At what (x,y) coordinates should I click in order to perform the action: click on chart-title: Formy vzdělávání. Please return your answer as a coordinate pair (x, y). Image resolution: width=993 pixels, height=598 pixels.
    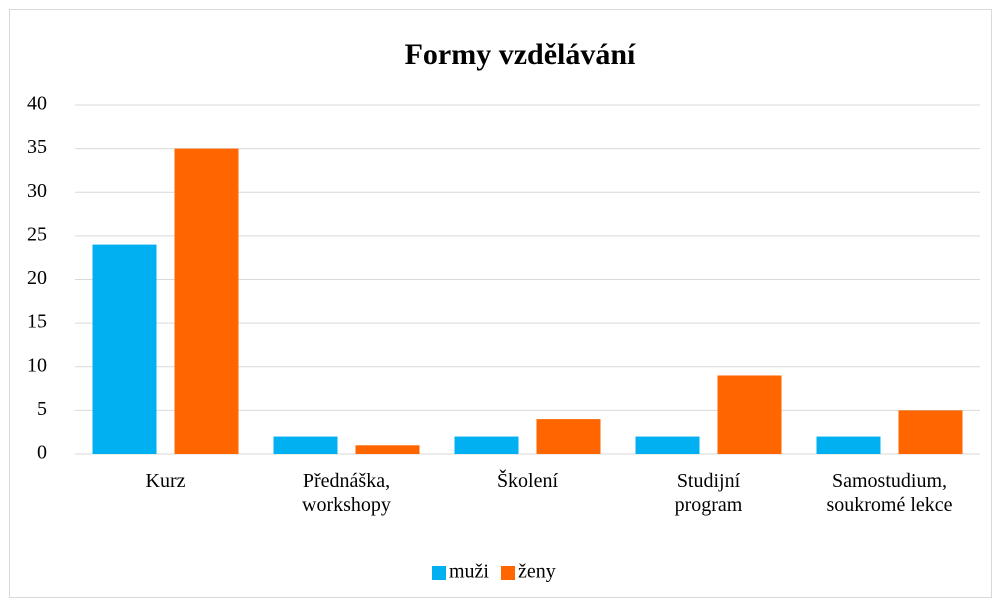
    Looking at the image, I should click on (520, 54).